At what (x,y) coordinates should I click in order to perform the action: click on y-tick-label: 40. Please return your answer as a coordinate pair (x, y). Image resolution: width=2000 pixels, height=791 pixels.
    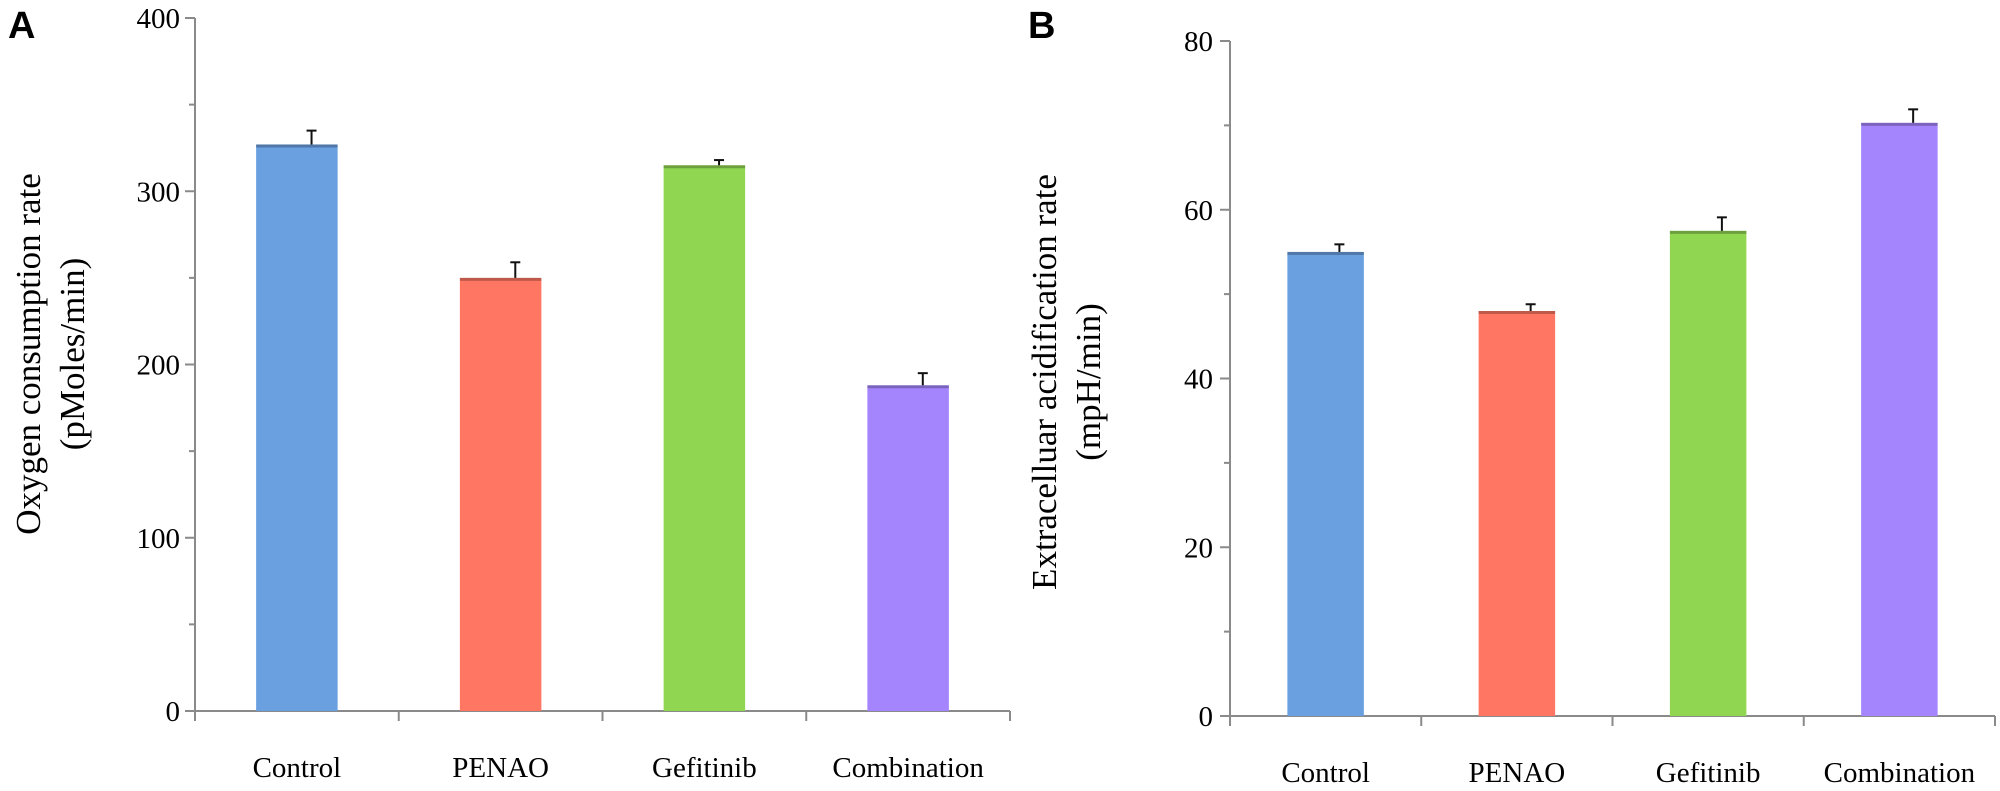
    Looking at the image, I should click on (1198, 380).